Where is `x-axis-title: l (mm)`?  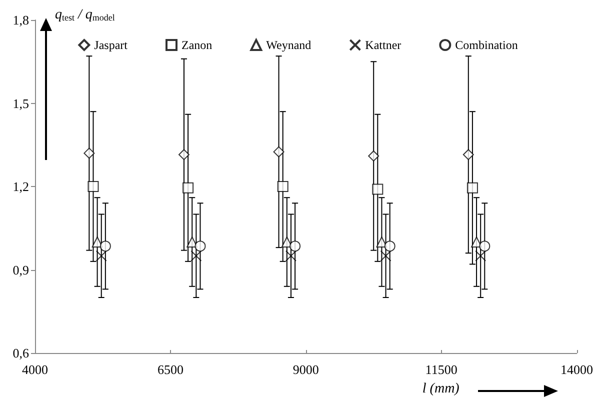 x-axis-title: l (mm) is located at coordinates (441, 389).